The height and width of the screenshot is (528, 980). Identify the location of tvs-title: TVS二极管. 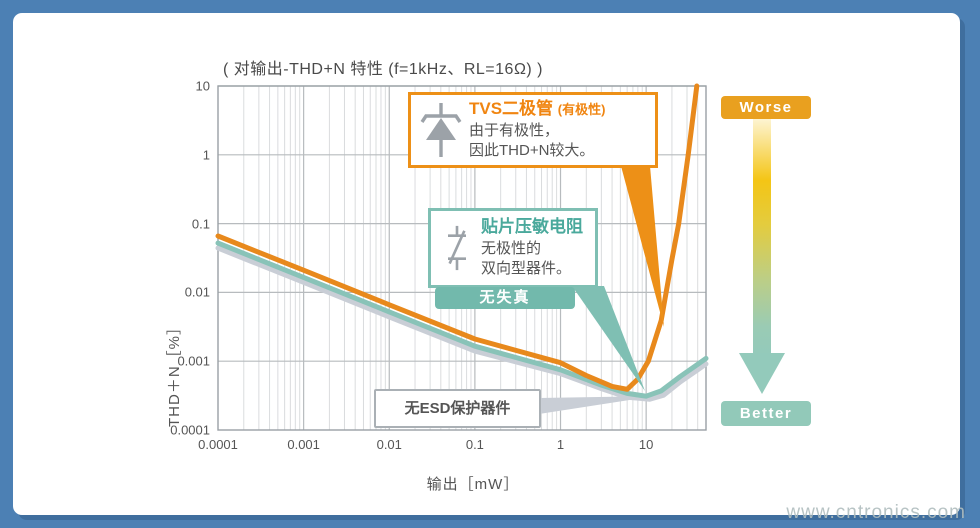
(511, 109).